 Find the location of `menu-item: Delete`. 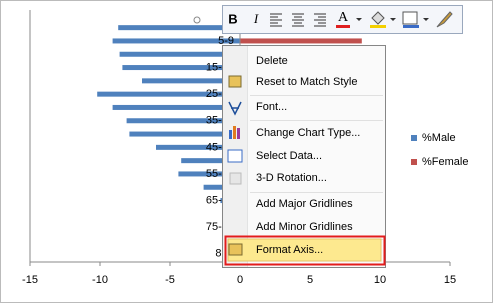

menu-item: Delete is located at coordinates (272, 61).